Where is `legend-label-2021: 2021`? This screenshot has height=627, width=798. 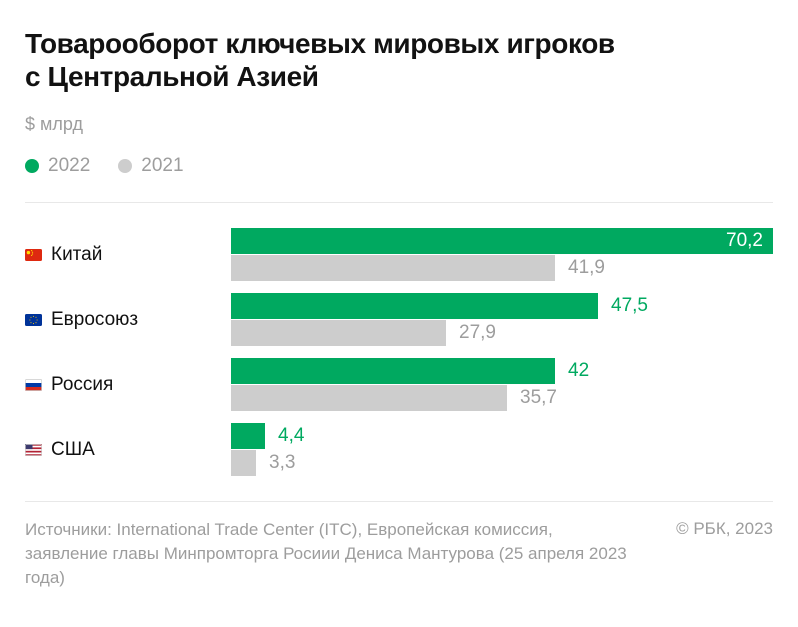 legend-label-2021: 2021 is located at coordinates (162, 165).